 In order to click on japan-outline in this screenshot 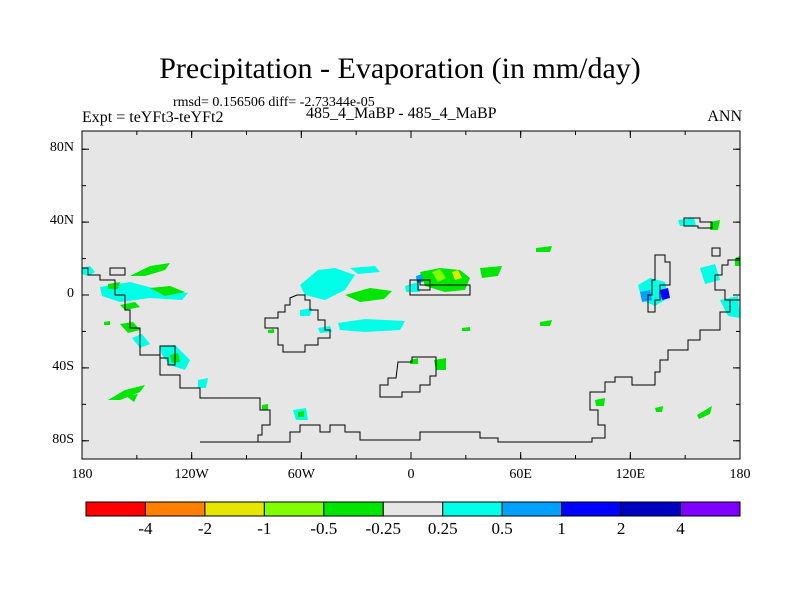, I will do `click(698, 223)`.